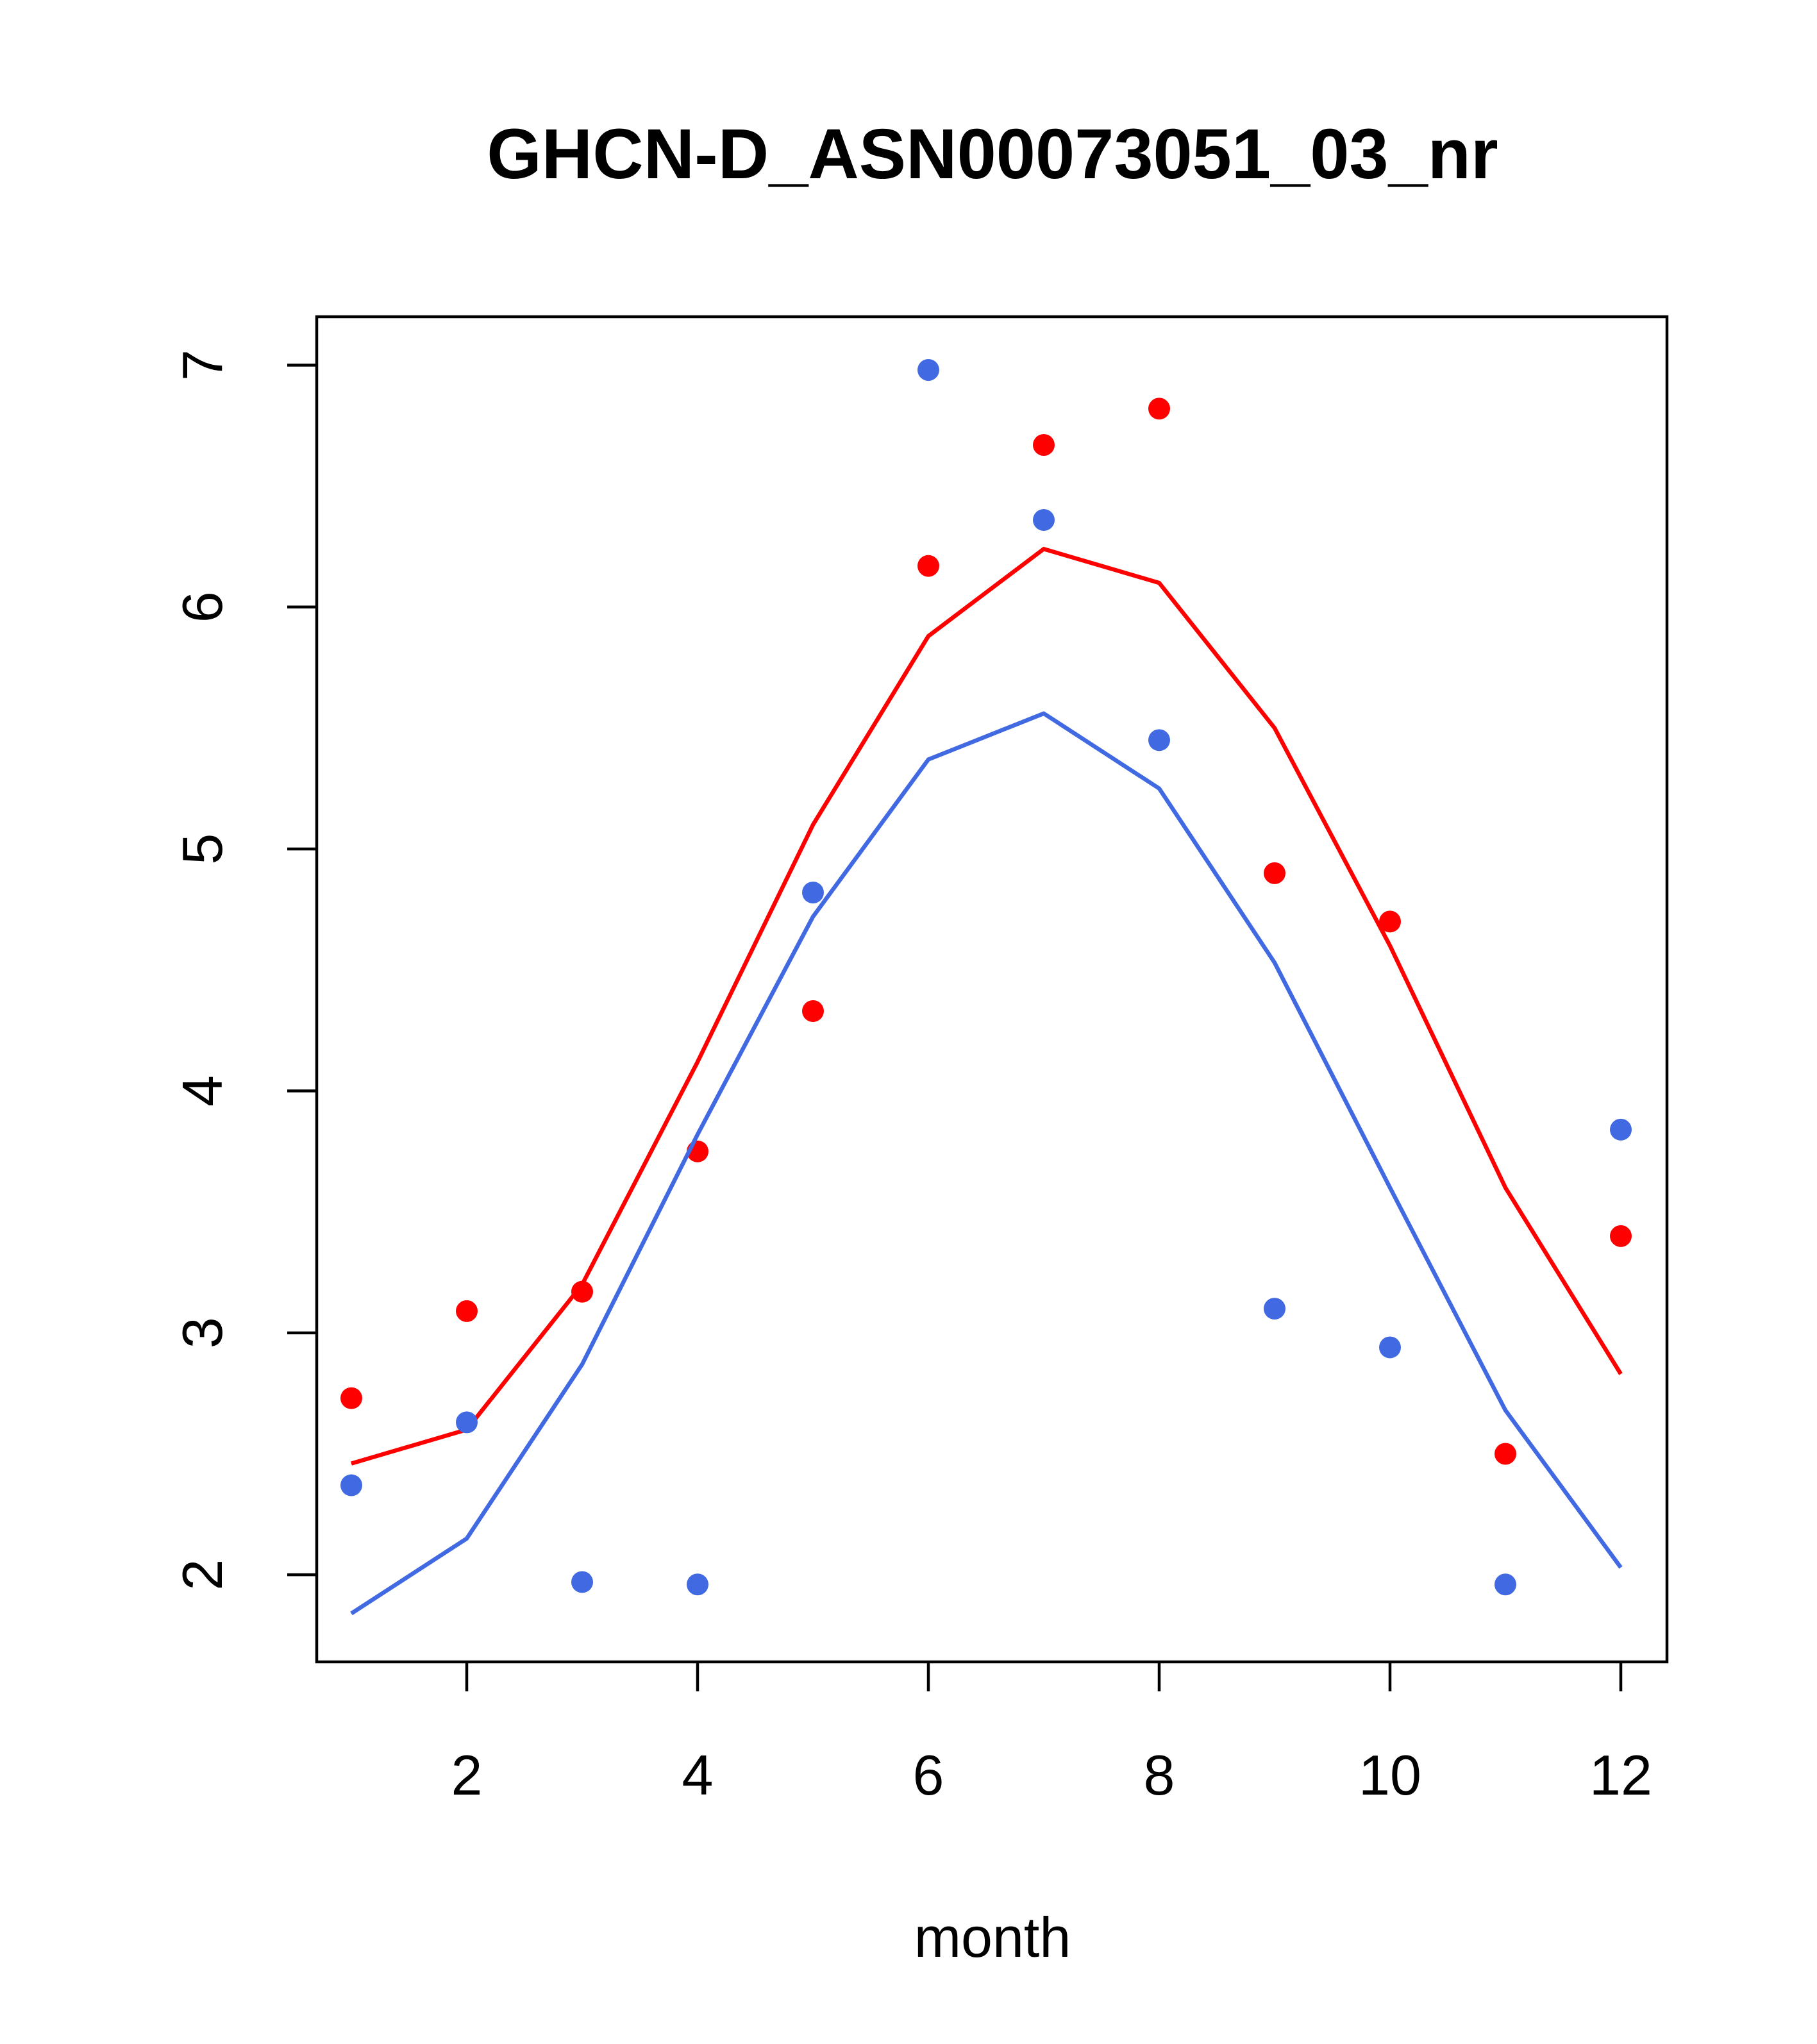  I want to click on y-axis: 2 3 4 5 6 7, so click(244, 970).